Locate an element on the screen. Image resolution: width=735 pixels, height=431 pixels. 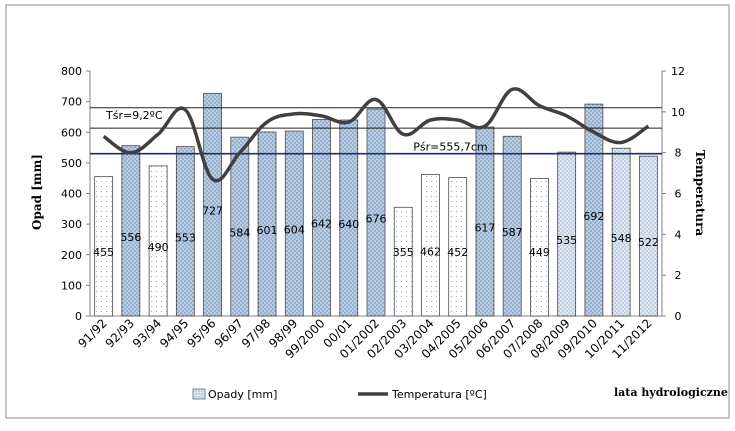
reference-label-precipitation-mean: Pśr=555,7cm is located at coordinates (450, 147).